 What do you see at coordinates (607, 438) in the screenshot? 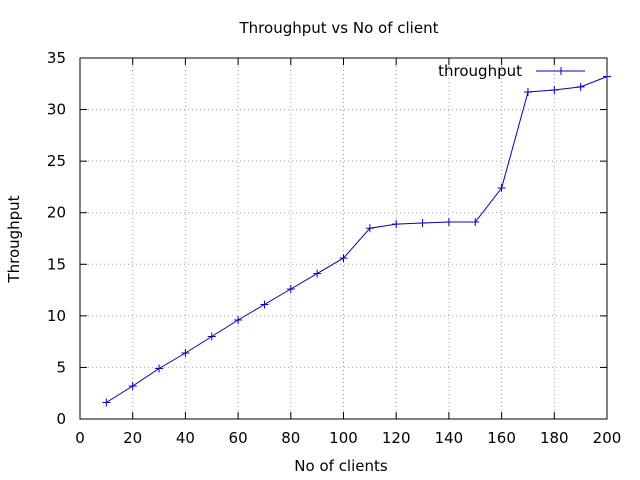
I see `x-tick-label: 200` at bounding box center [607, 438].